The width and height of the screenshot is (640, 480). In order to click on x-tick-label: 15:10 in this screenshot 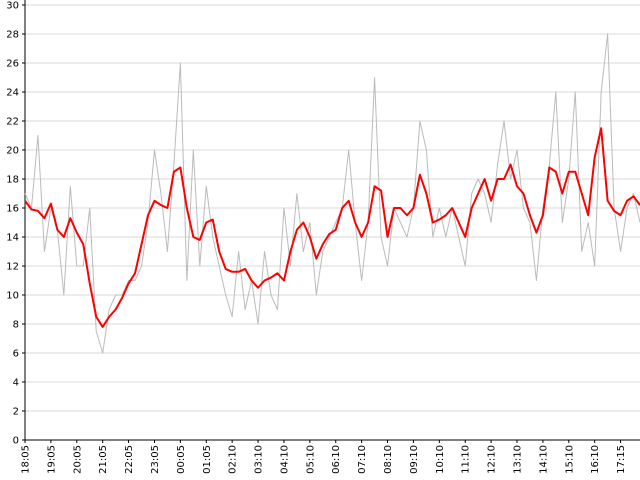, I will do `click(569, 459)`.